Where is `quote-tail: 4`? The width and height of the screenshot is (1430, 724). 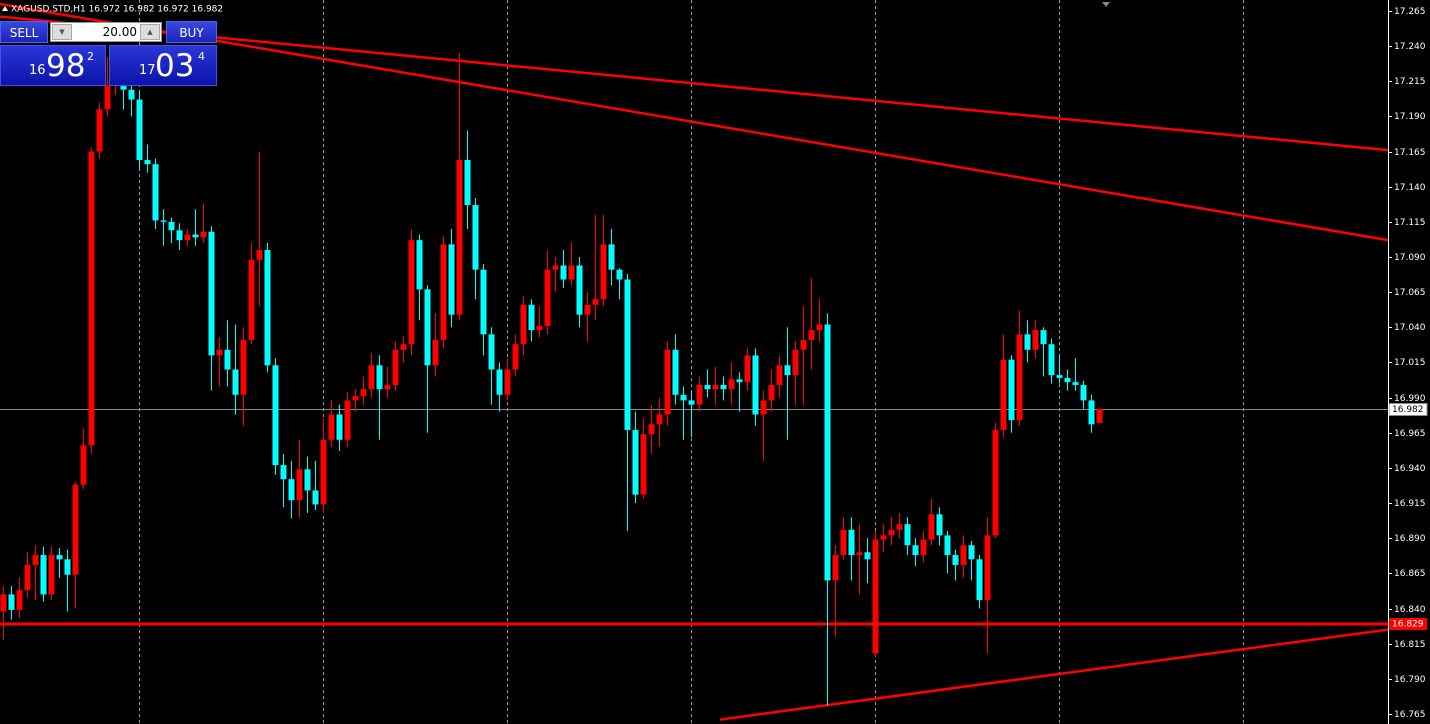 quote-tail: 4 is located at coordinates (201, 56).